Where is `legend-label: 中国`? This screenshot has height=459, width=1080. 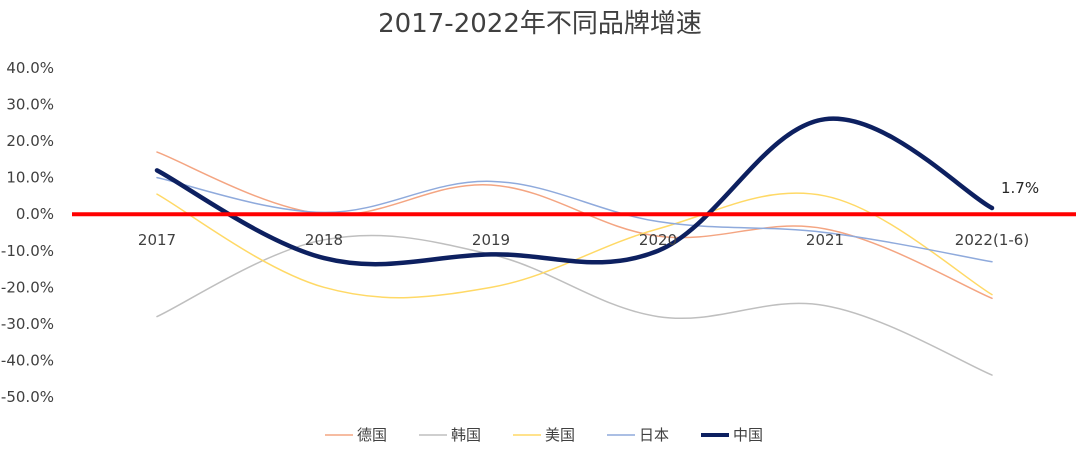 legend-label: 中国 is located at coordinates (748, 435).